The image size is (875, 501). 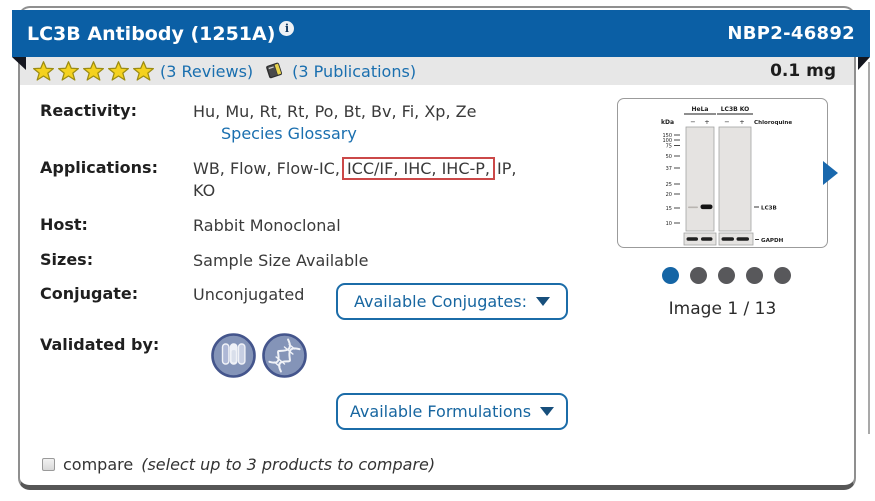 What do you see at coordinates (89, 293) in the screenshot?
I see `conjugate-label: Conjugate:` at bounding box center [89, 293].